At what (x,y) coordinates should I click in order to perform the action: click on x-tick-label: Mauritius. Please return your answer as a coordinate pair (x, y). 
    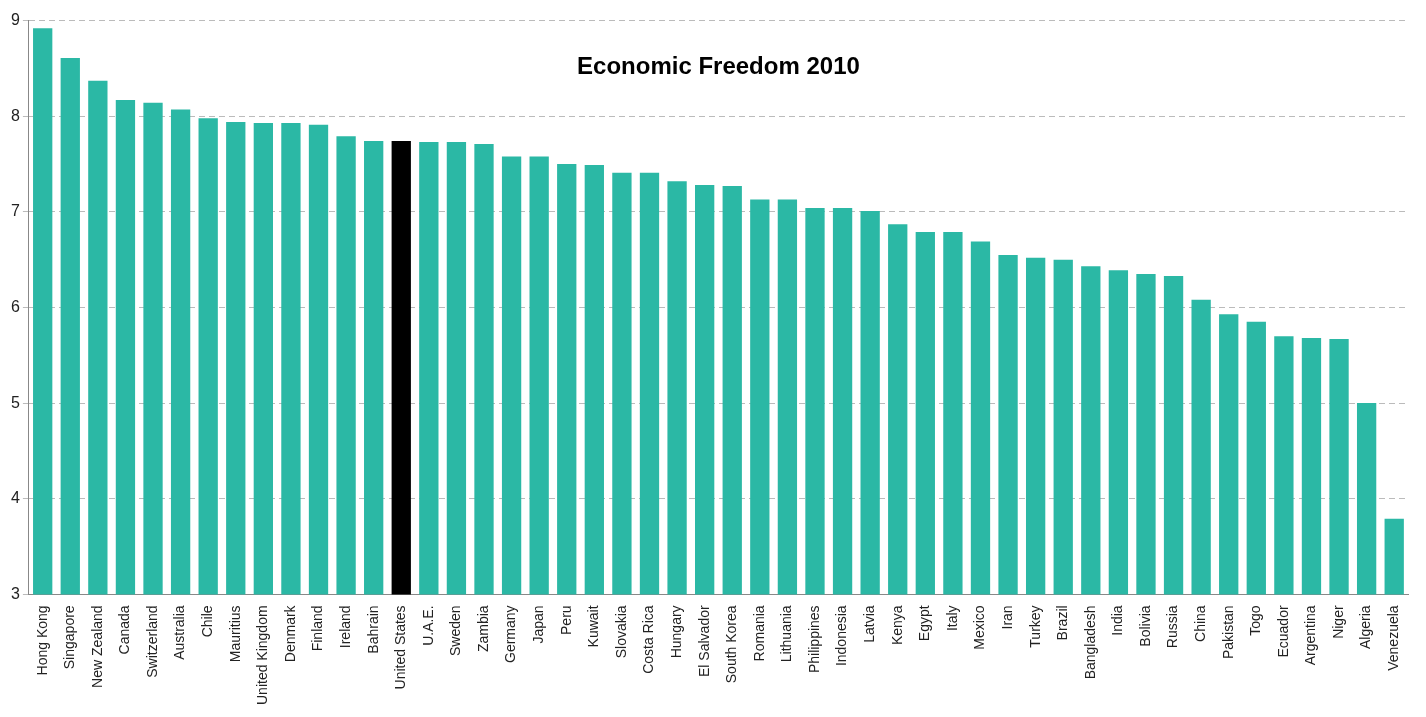
    Looking at the image, I should click on (234, 634).